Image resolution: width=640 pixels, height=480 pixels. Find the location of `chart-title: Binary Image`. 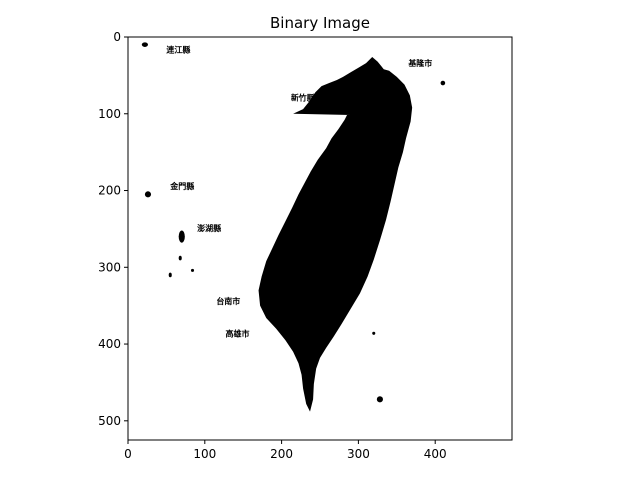

chart-title: Binary Image is located at coordinates (320, 23).